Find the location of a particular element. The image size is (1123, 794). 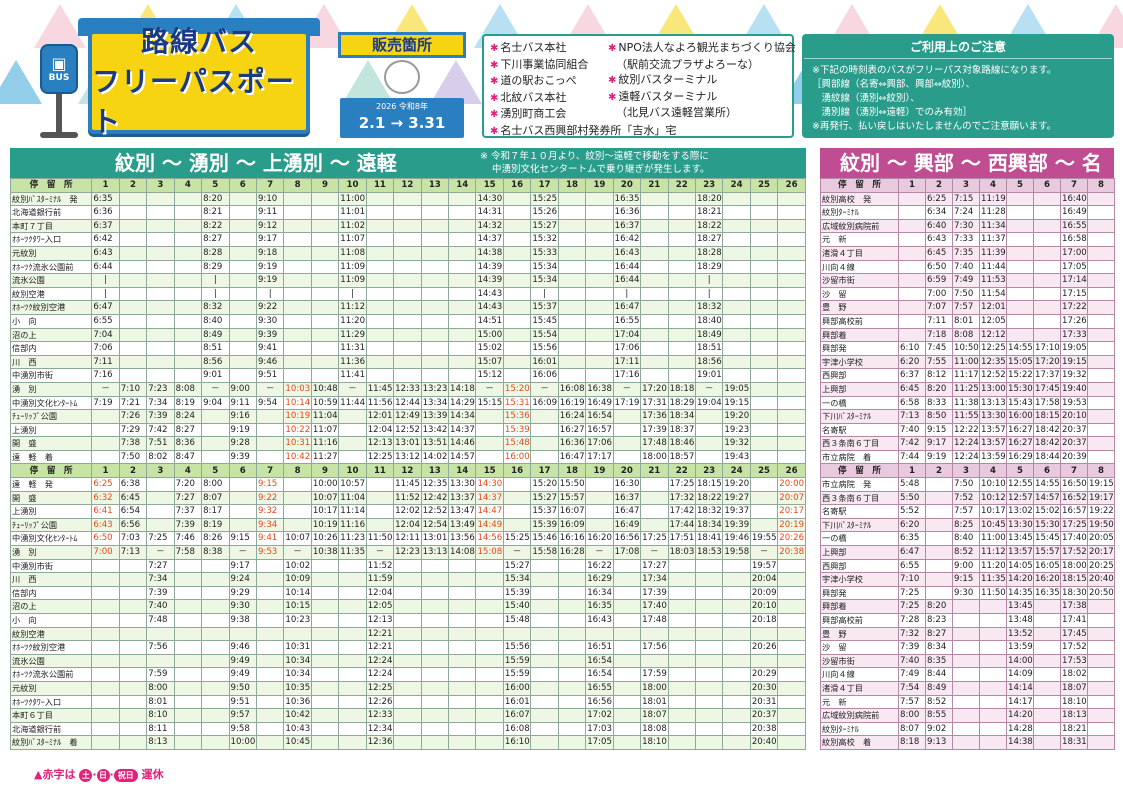

time-cell: 6:32 is located at coordinates (105, 498).